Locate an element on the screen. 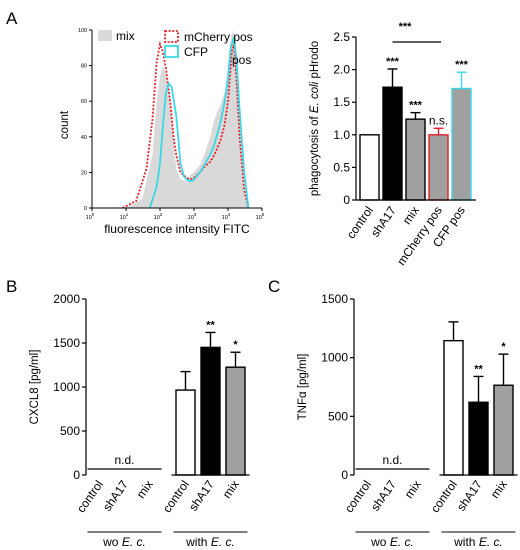 The image size is (520, 550). histogram-y-tick-label: 100 is located at coordinates (82, 31).